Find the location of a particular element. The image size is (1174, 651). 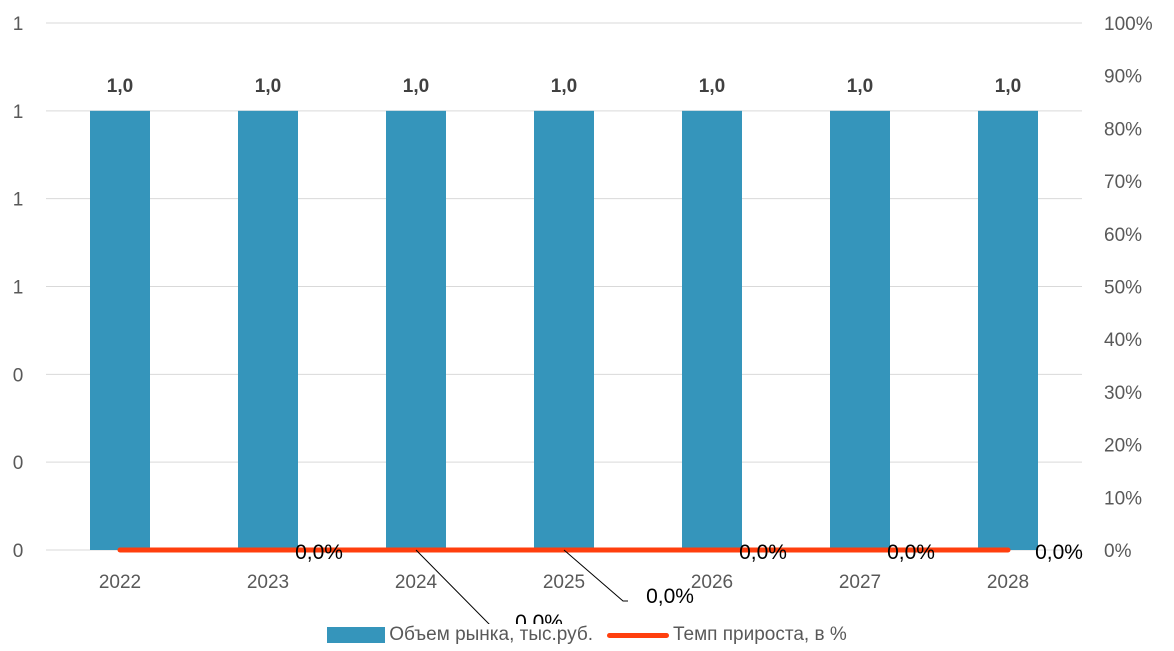

x-axis-tick-label: 2028 is located at coordinates (1008, 582).